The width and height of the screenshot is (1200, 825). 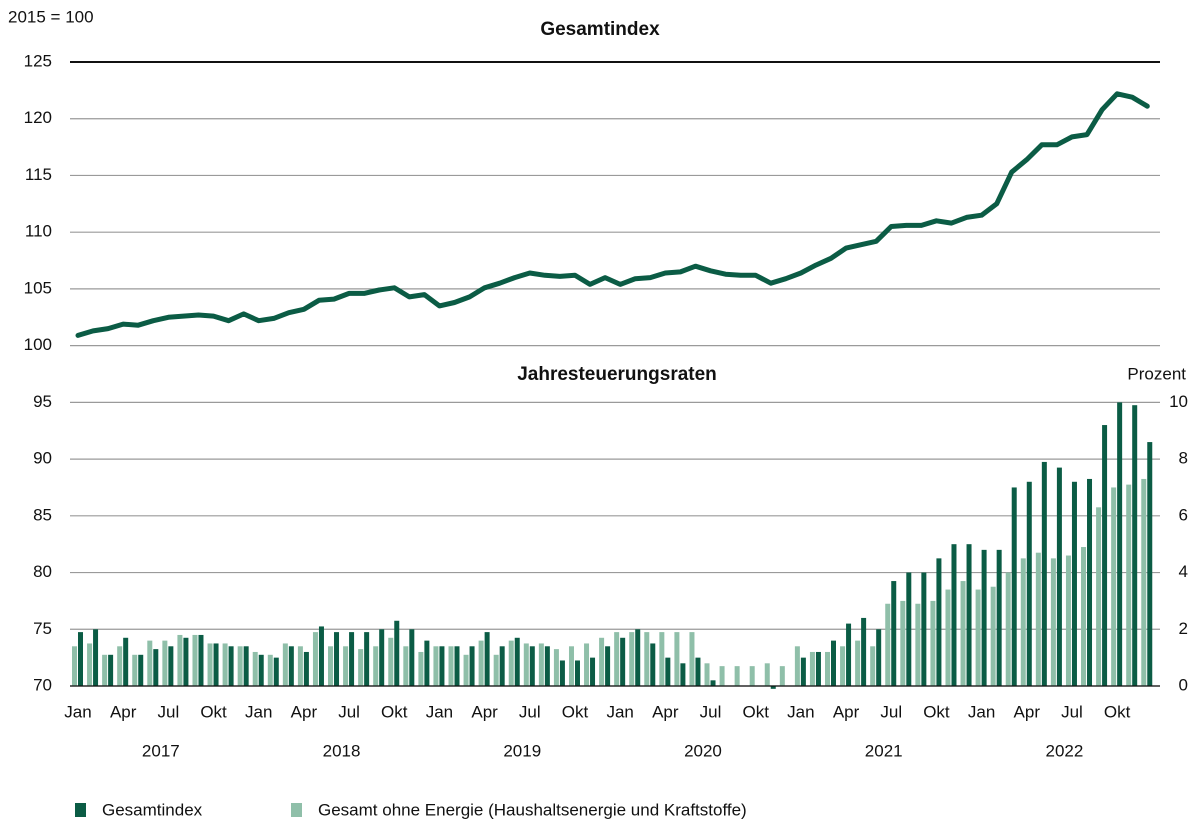 I want to click on year-label: 2020, so click(x=703, y=750).